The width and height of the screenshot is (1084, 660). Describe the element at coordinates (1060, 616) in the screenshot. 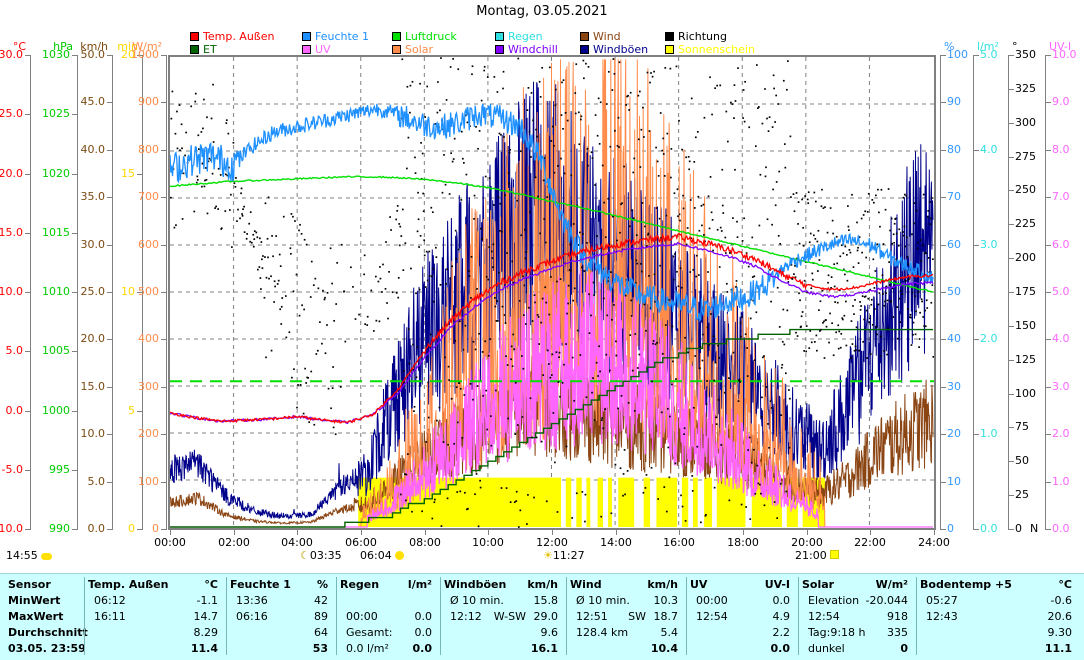

I see `table-cell-value: 20.6` at that location.